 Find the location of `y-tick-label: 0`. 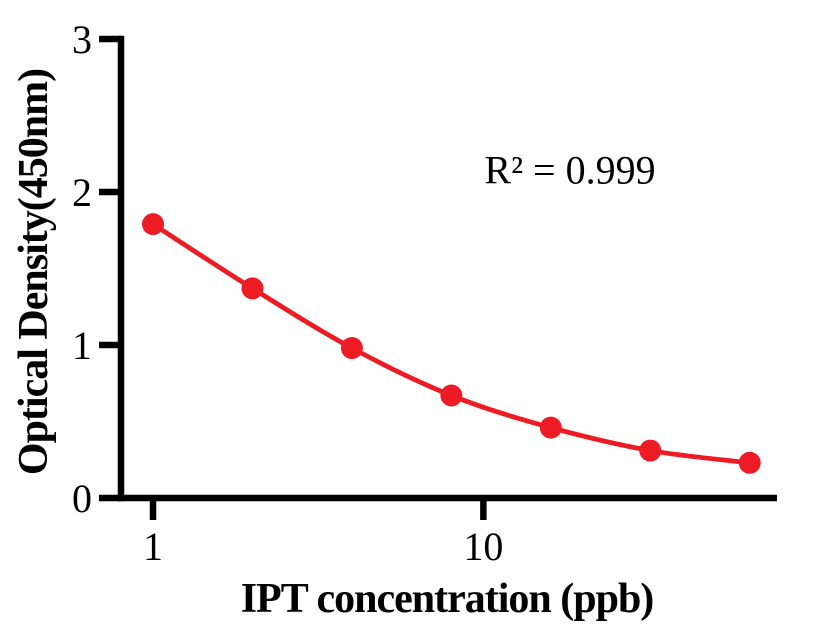

y-tick-label: 0 is located at coordinates (82, 498).